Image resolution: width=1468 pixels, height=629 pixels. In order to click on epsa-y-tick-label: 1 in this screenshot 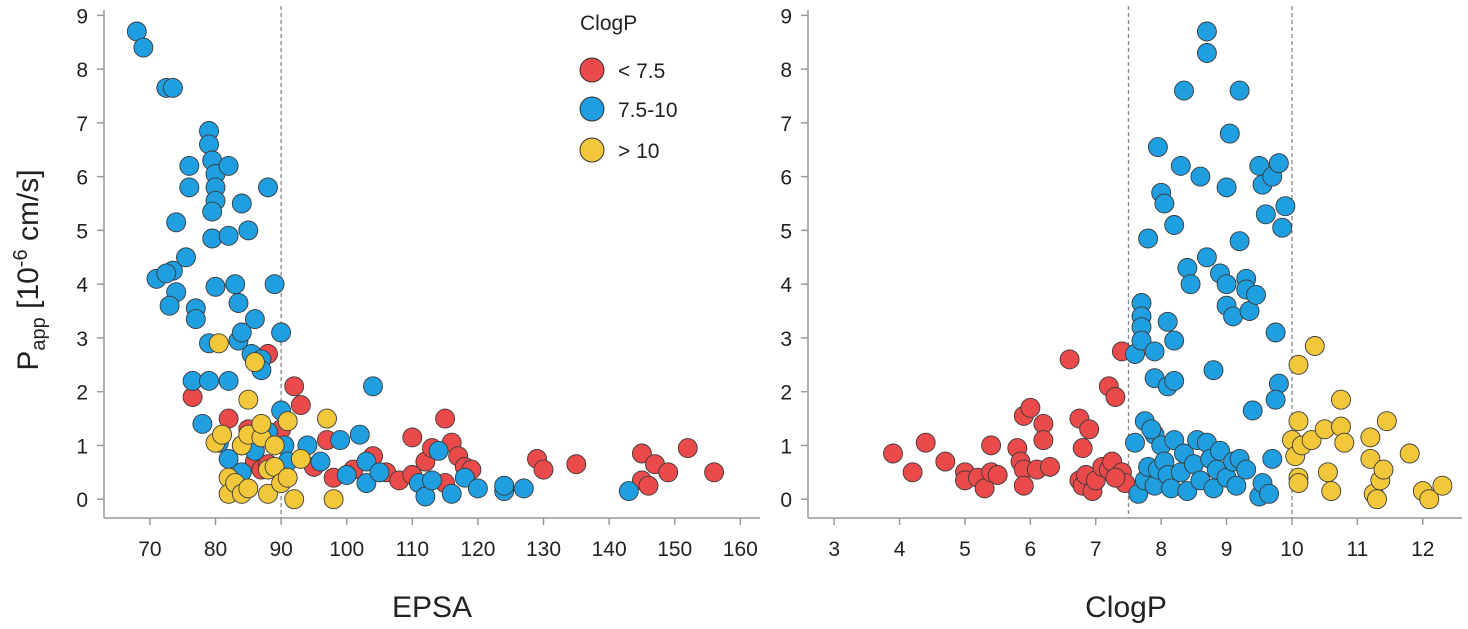, I will do `click(82, 446)`.